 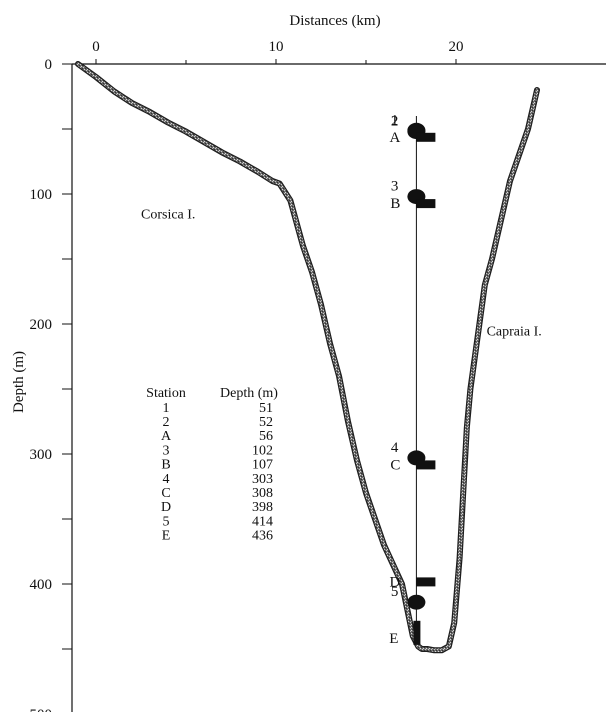 What do you see at coordinates (166, 507) in the screenshot?
I see `table-cell-station: D` at bounding box center [166, 507].